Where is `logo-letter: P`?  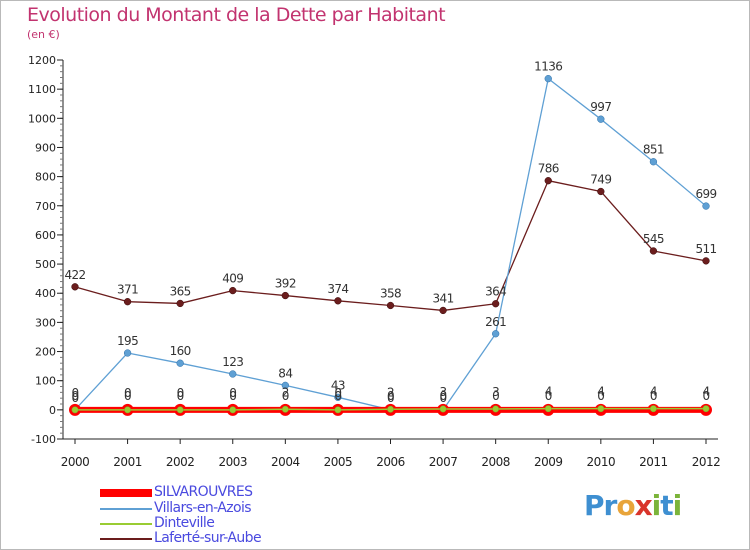 logo-letter: P is located at coordinates (594, 505).